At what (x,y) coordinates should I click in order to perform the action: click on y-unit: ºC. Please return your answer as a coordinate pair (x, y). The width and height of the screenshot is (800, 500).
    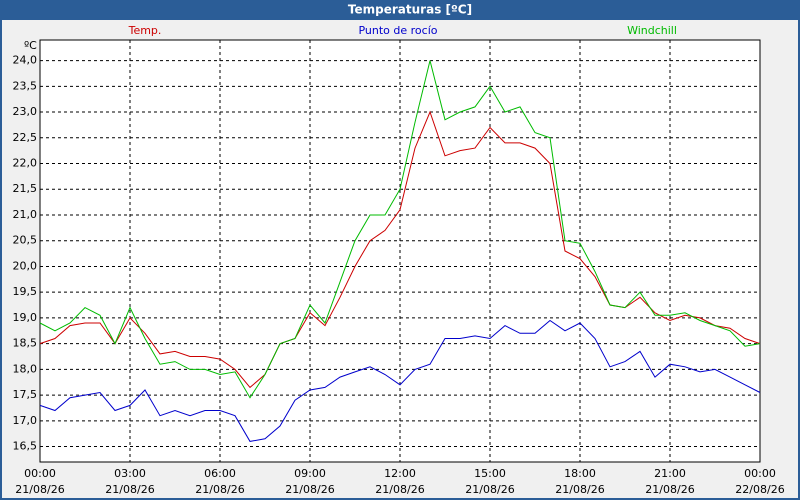
    Looking at the image, I should click on (30, 45).